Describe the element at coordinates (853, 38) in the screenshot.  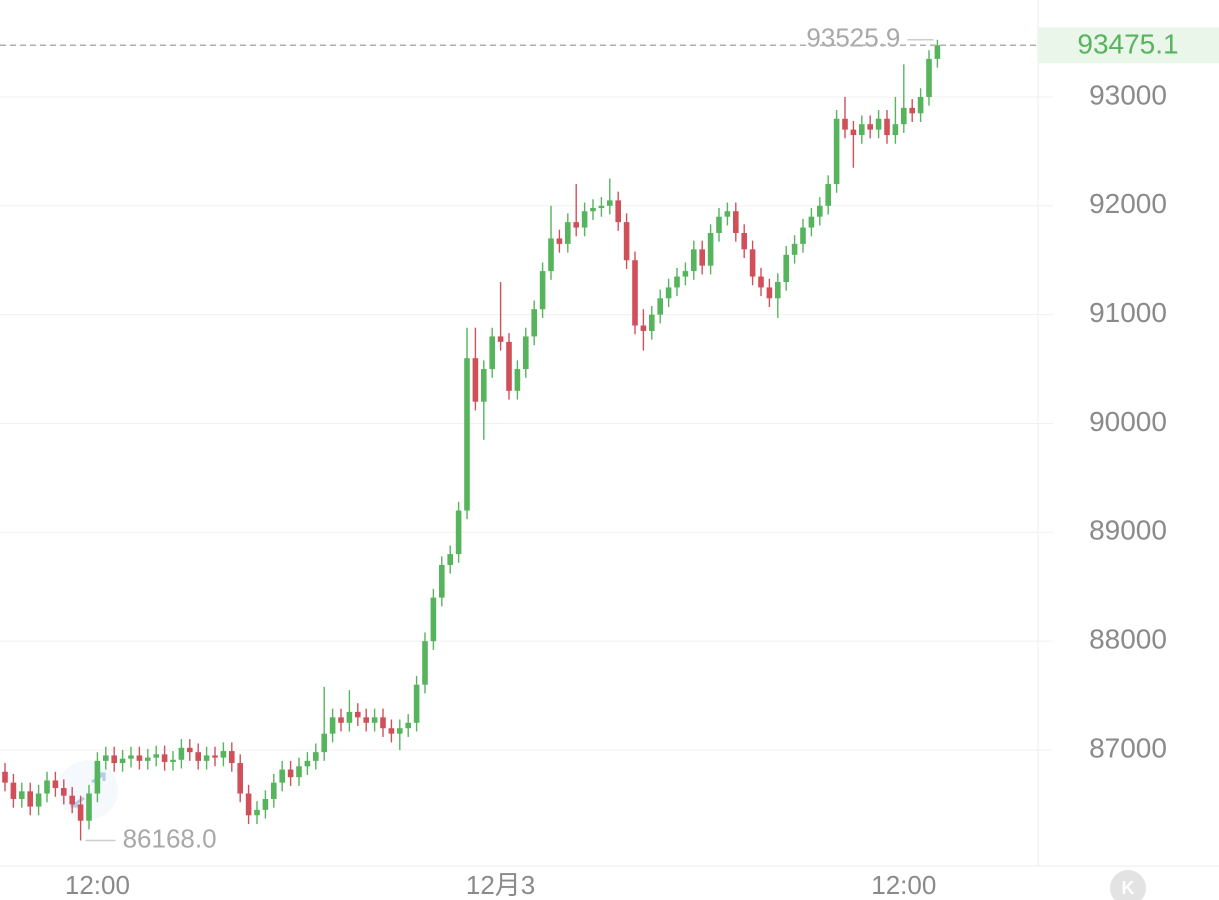
I see `max-label: 93525.9` at that location.